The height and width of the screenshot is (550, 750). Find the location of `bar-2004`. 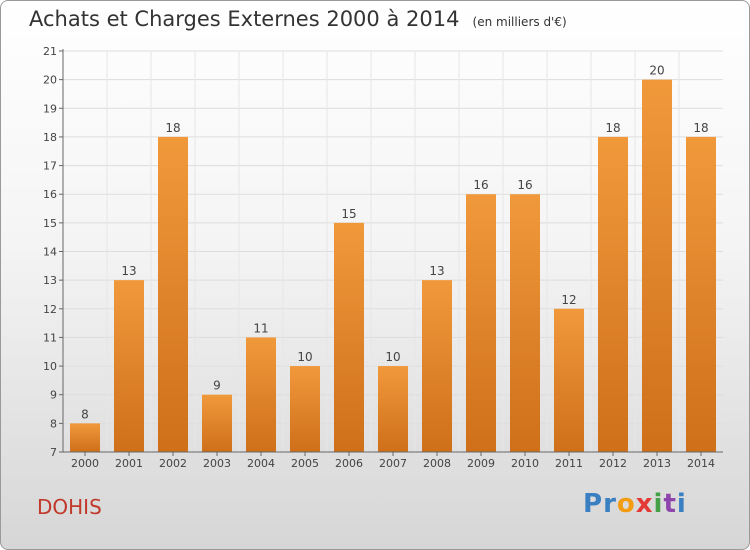

bar-2004 is located at coordinates (261, 394).